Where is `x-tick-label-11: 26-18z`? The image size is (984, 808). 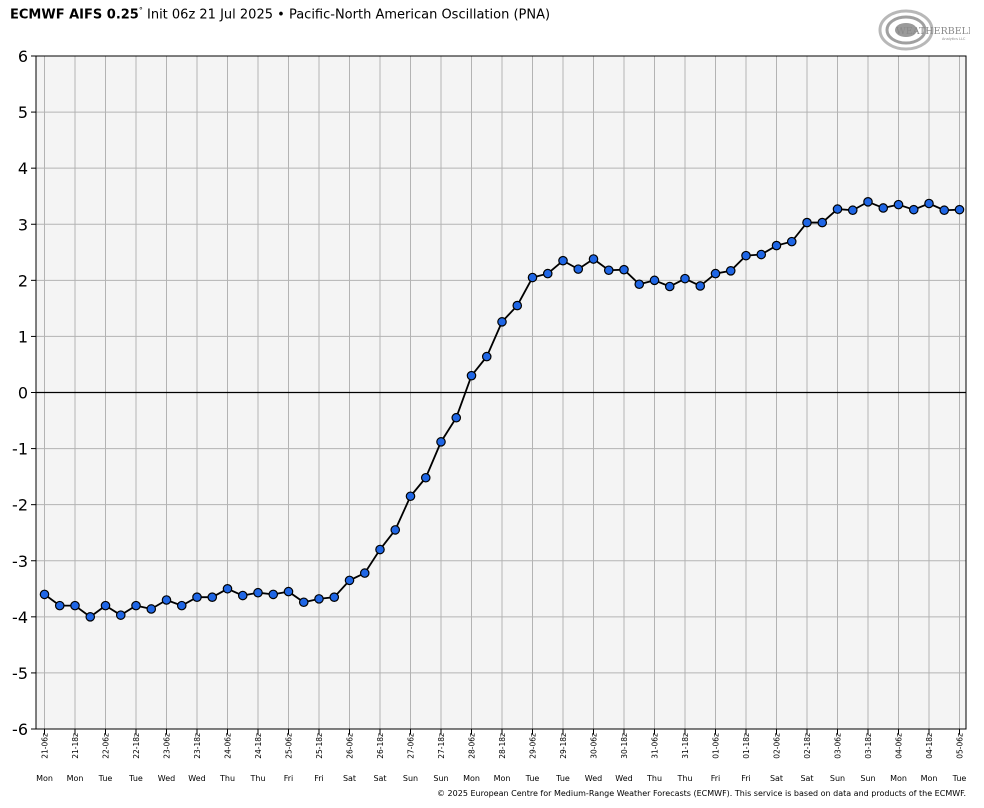
x-tick-label-11: 26-18z is located at coordinates (380, 746).